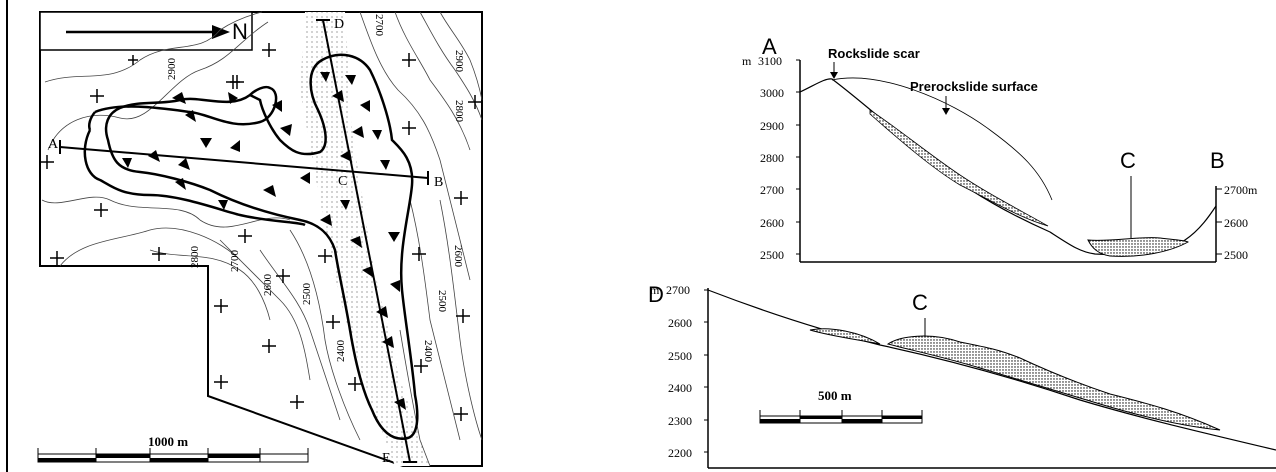  I want to click on map-scale-bar: 1000 m, so click(173, 448).